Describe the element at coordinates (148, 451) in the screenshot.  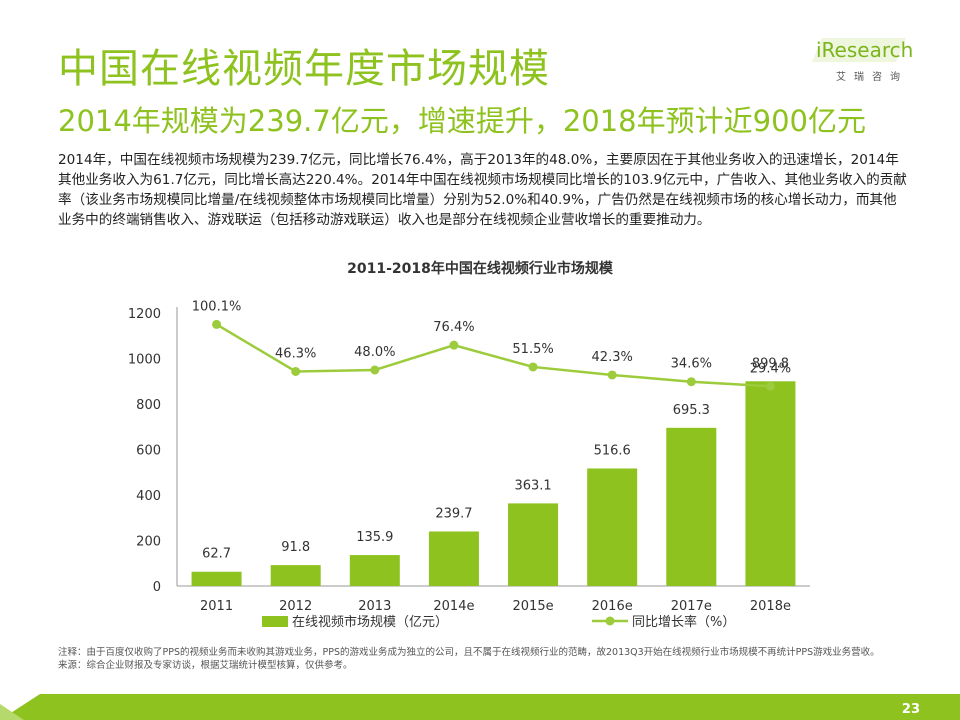
I see `y-tick-label: 600` at that location.